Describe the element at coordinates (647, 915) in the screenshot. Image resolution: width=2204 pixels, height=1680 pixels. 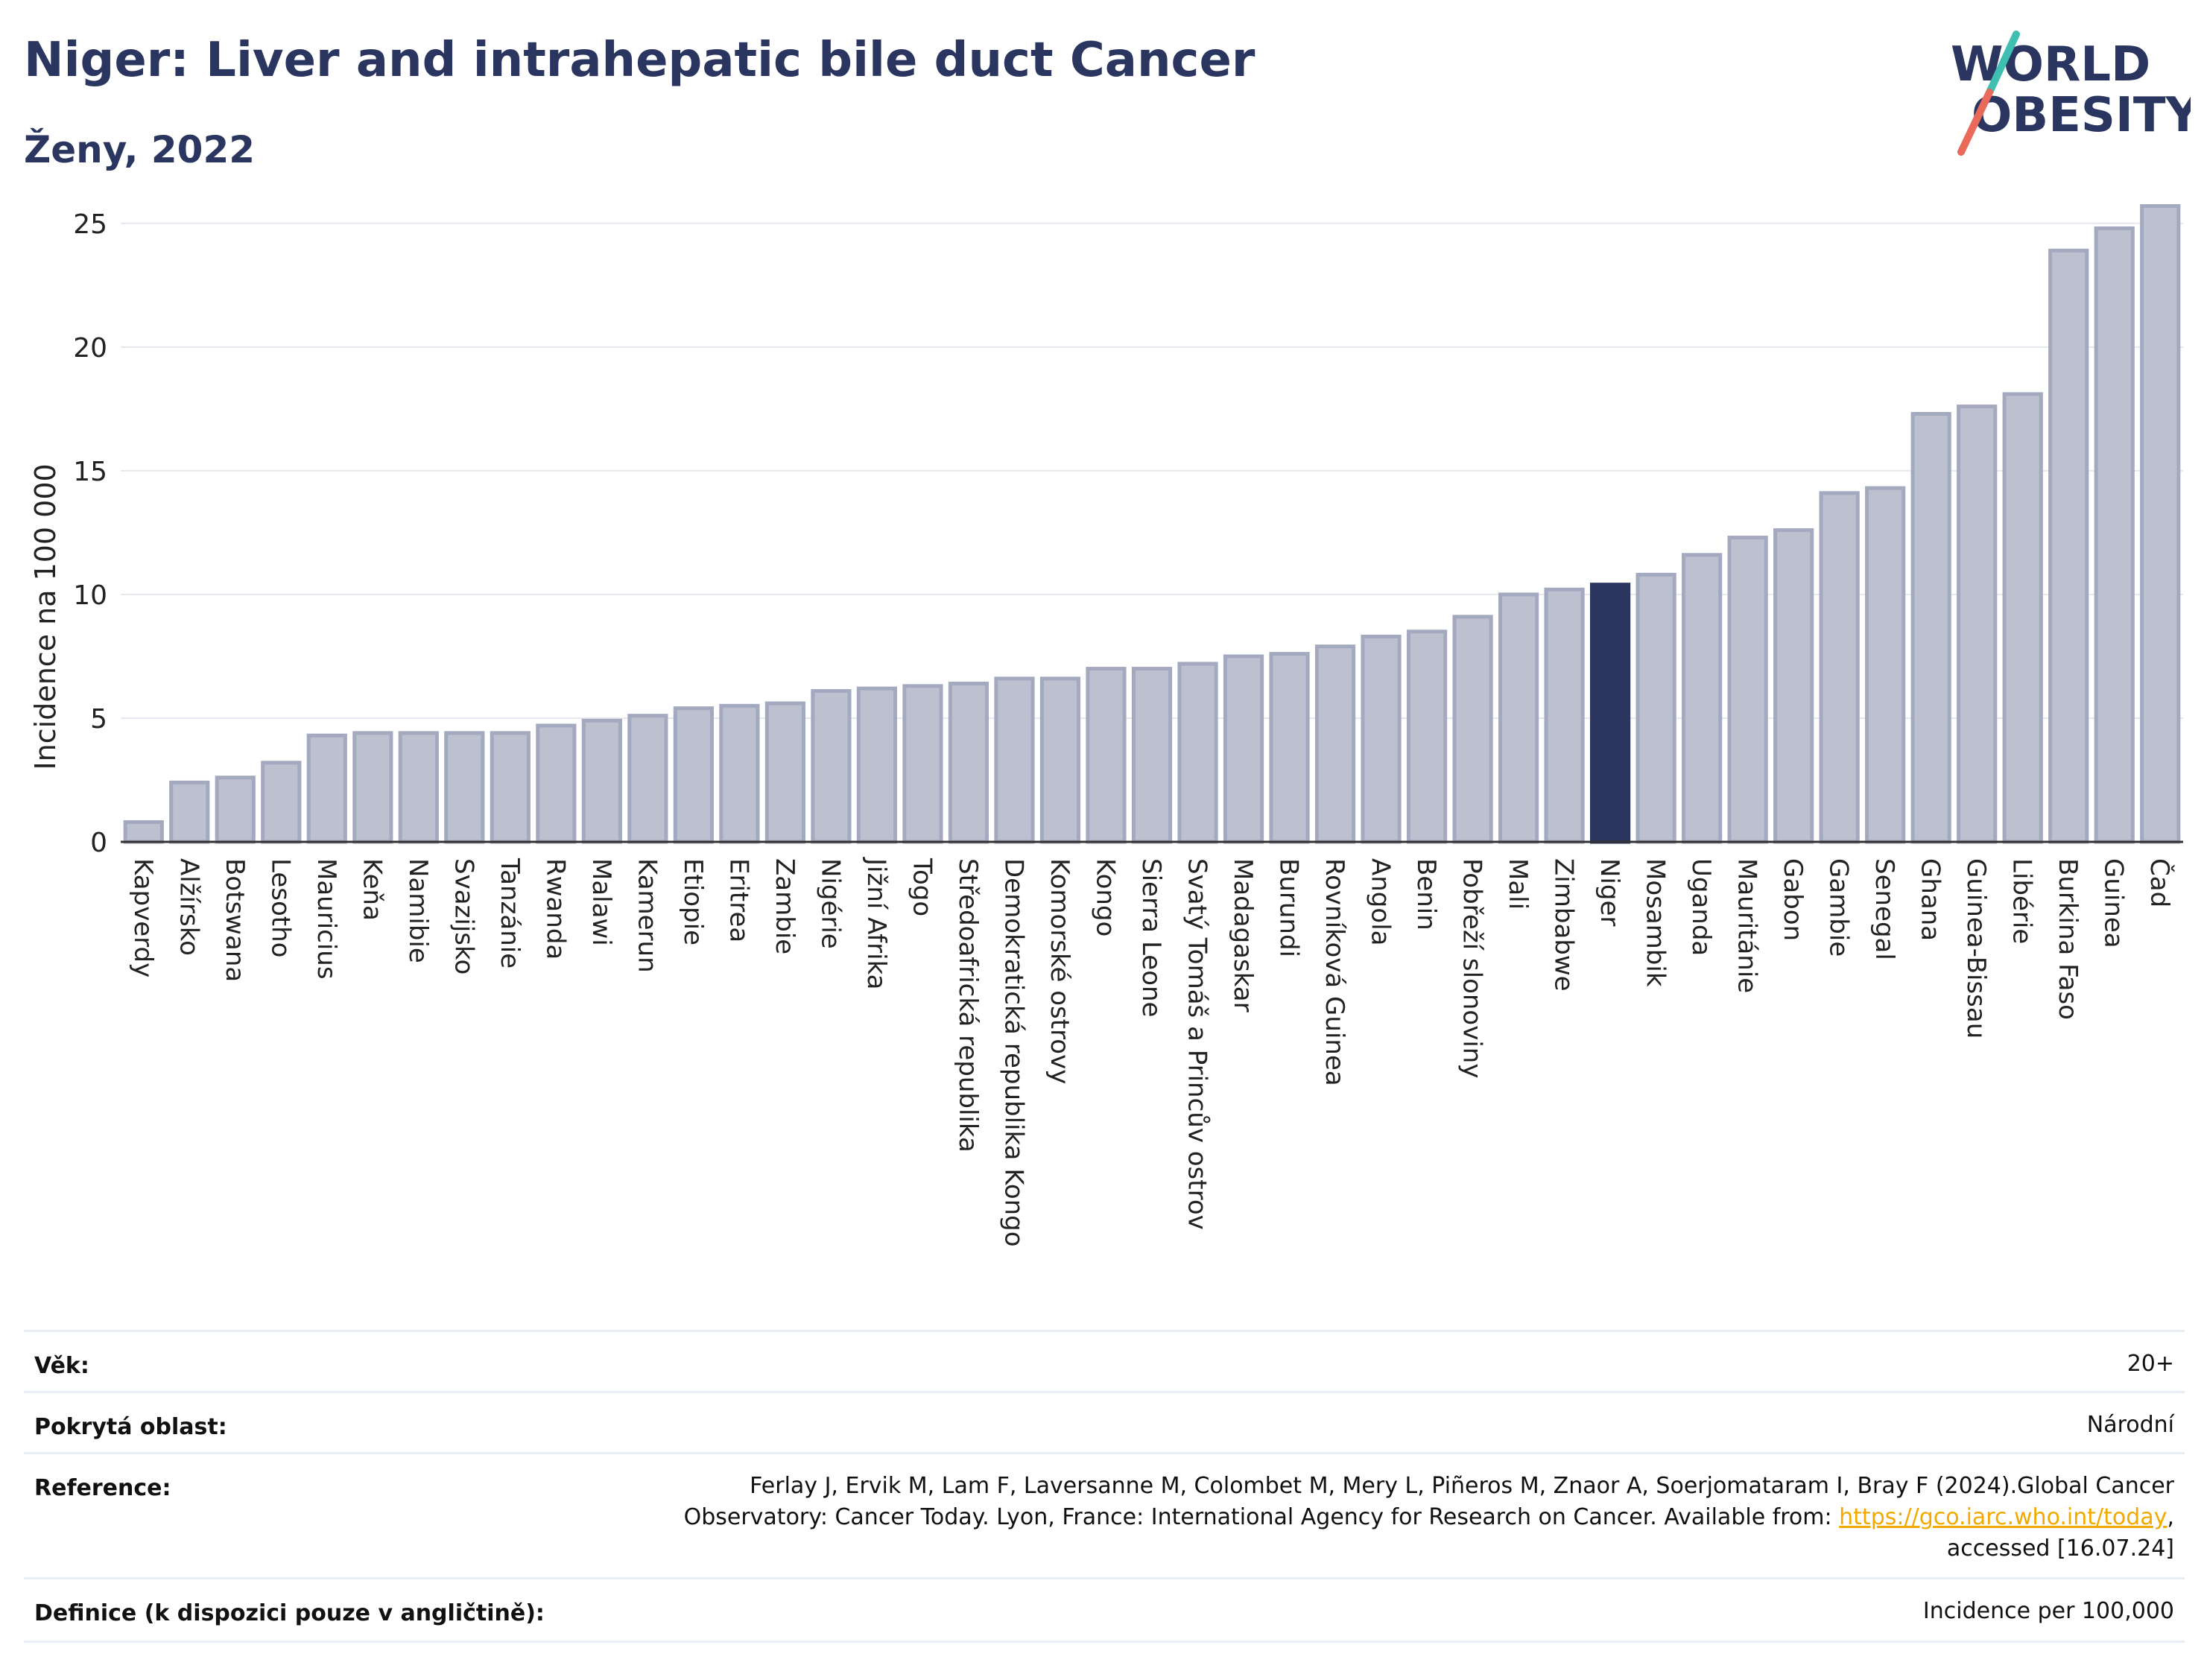
I see `x-tick-label: Kamerun` at that location.